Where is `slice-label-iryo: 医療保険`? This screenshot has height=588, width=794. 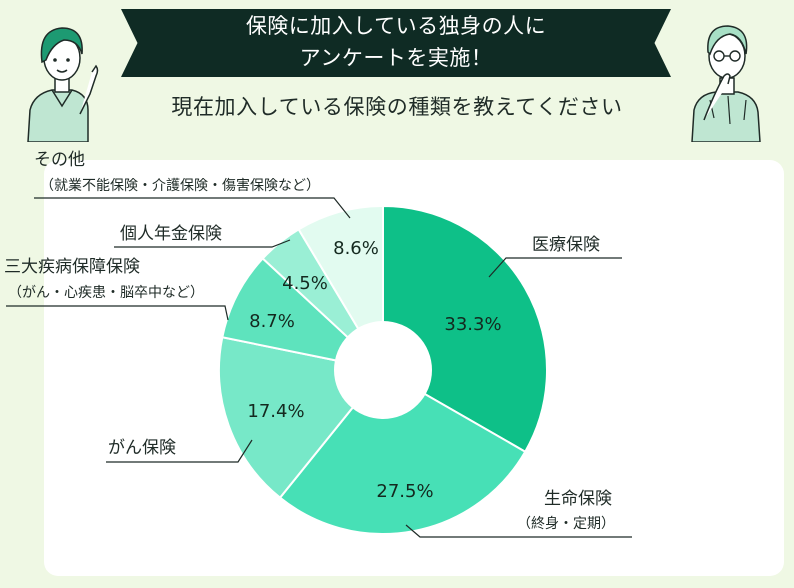 slice-label-iryo: 医療保険 is located at coordinates (566, 245).